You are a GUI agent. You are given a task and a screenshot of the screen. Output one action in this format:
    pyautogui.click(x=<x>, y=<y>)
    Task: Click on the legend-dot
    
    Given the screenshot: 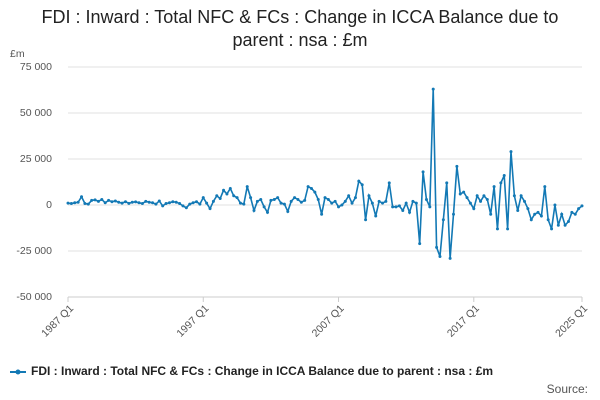 What is the action you would take?
    pyautogui.click(x=18, y=372)
    